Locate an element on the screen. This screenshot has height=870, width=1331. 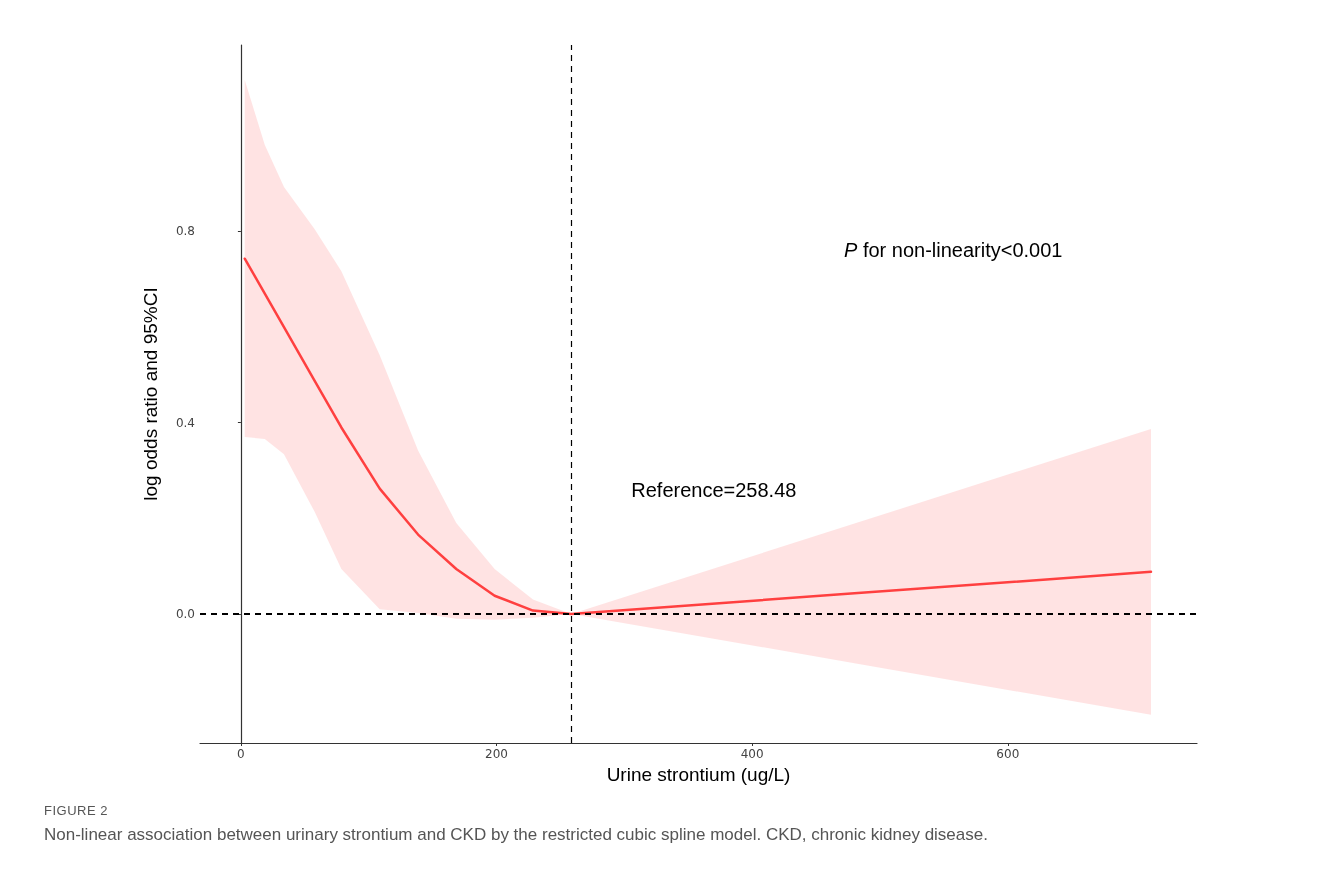
text: Non-linear association between urinary strontium and CKD by the restricted cubic spline model. CKD, chronic kidney disease. is located at coordinates (516, 835).